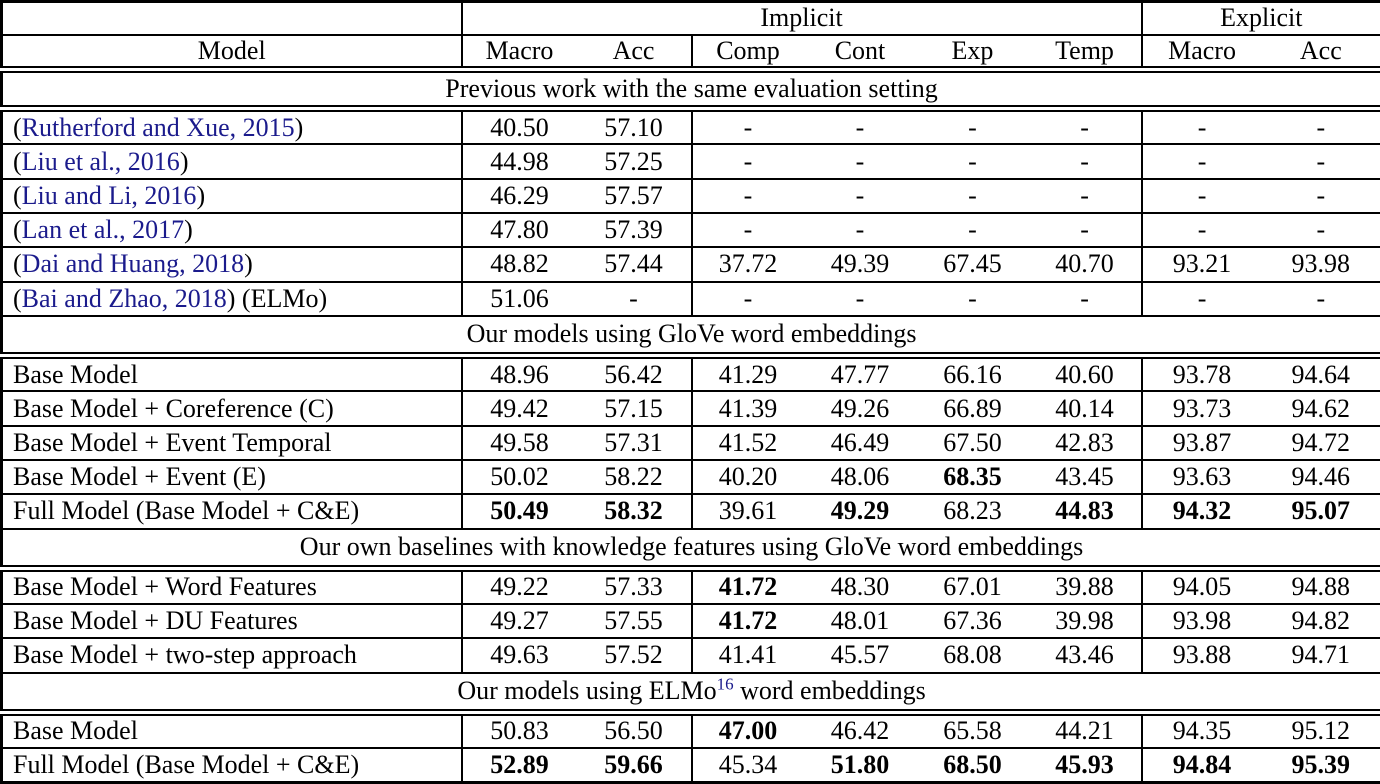 The height and width of the screenshot is (784, 1380). I want to click on value-cell: 48.06, so click(860, 477).